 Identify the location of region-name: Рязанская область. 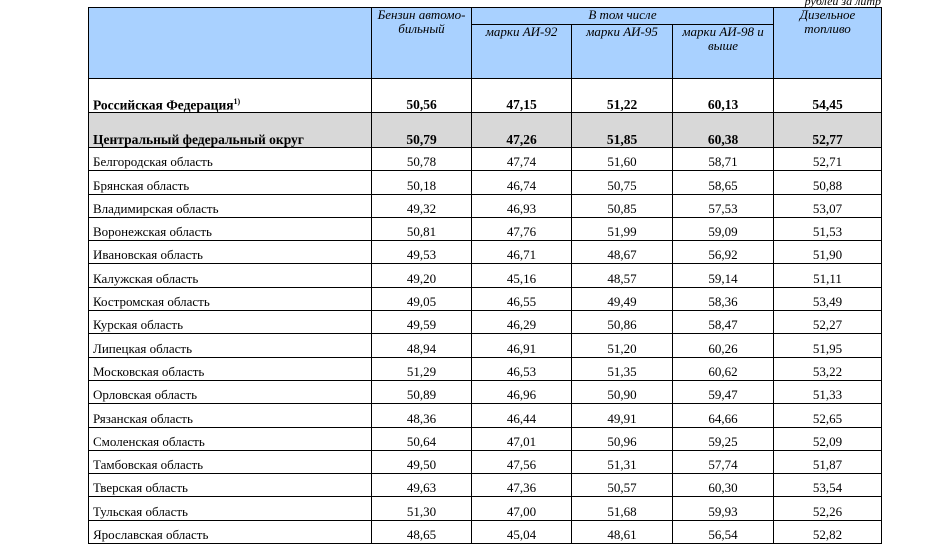
(230, 415).